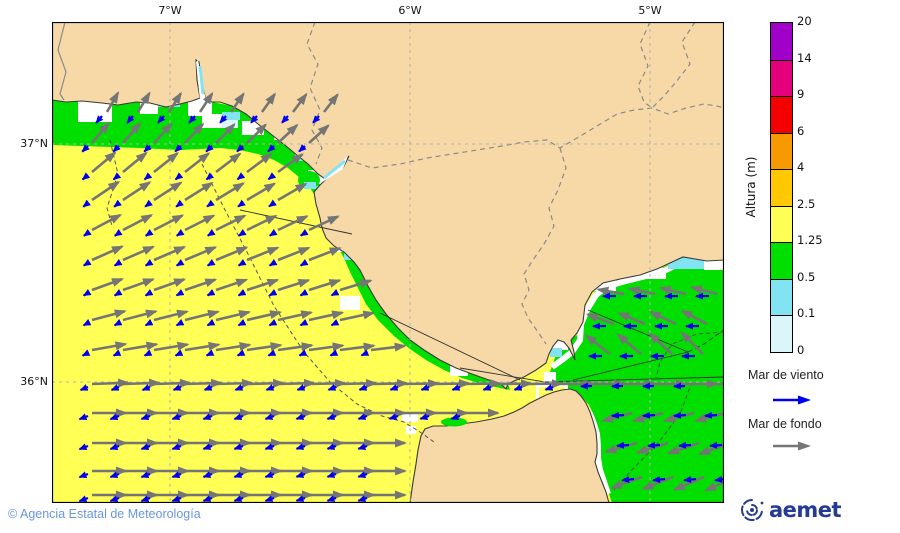  Describe the element at coordinates (801, 167) in the screenshot. I see `colorbar-tick-label: 4` at that location.